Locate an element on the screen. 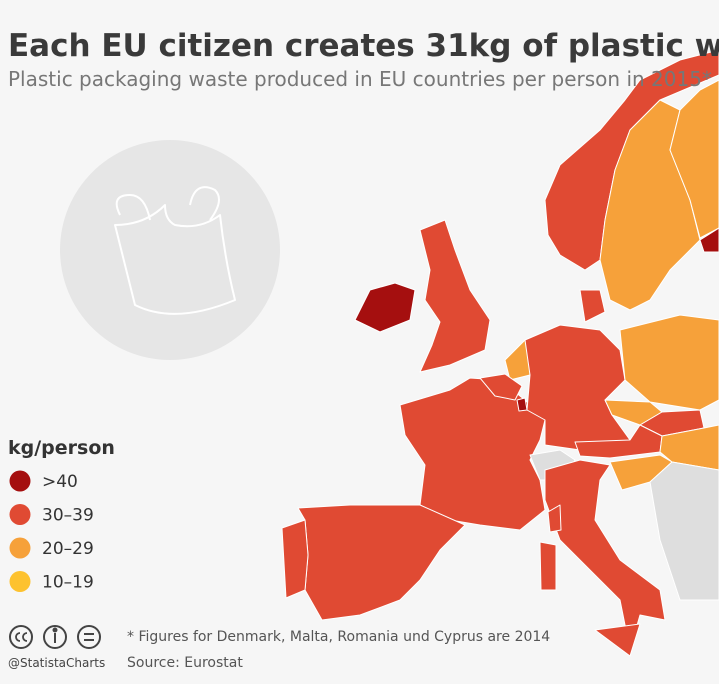 Image resolution: width=719 pixels, height=684 pixels. corsica is located at coordinates (554, 518).